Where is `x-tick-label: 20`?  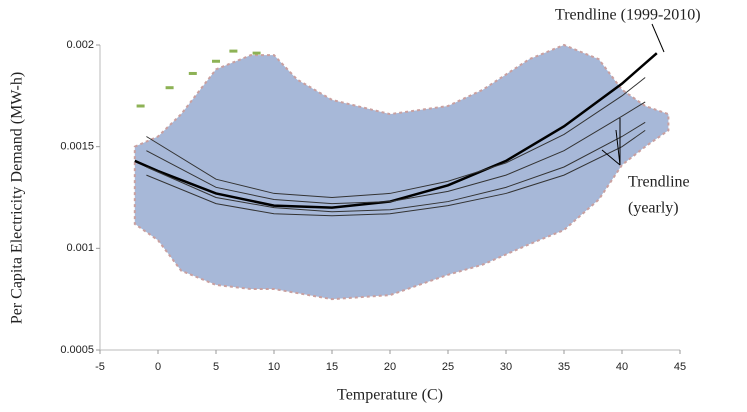 x-tick-label: 20 is located at coordinates (390, 367).